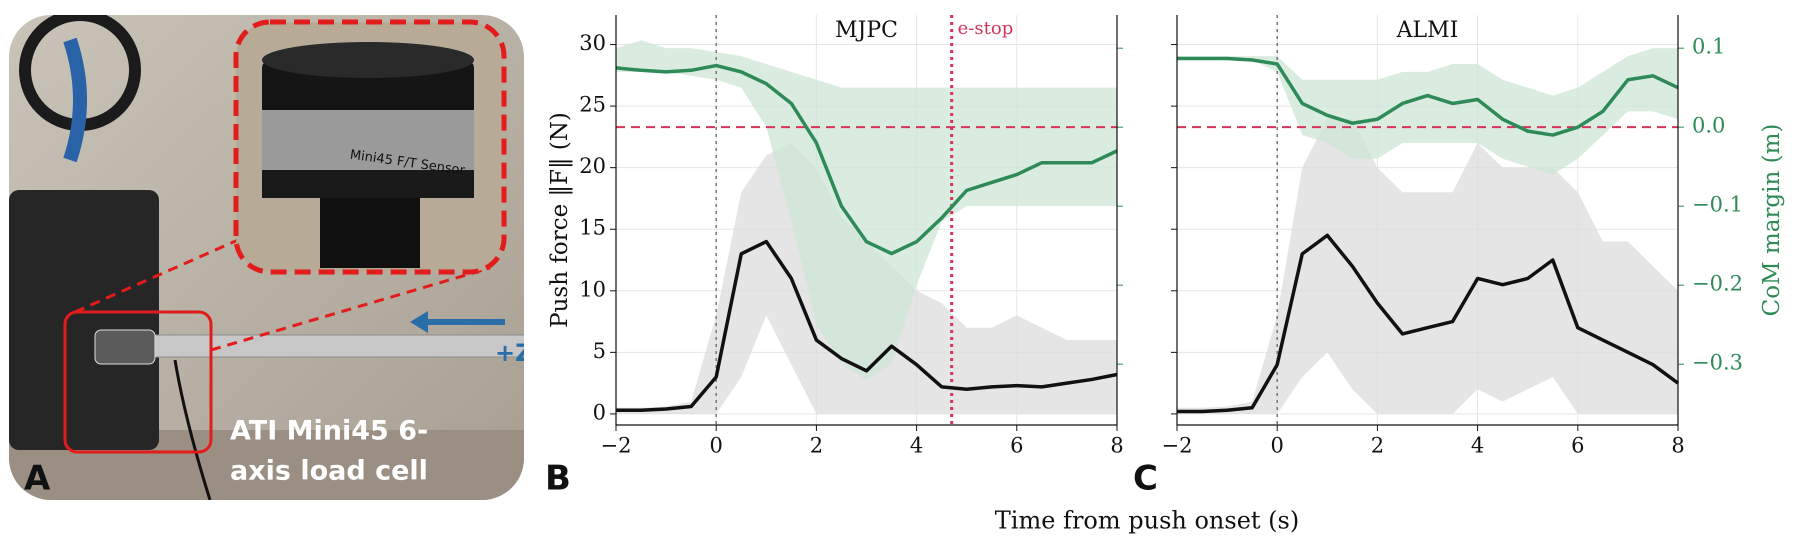 Image resolution: width=1800 pixels, height=541 pixels. I want to click on sensor-mount, so click(370, 233).